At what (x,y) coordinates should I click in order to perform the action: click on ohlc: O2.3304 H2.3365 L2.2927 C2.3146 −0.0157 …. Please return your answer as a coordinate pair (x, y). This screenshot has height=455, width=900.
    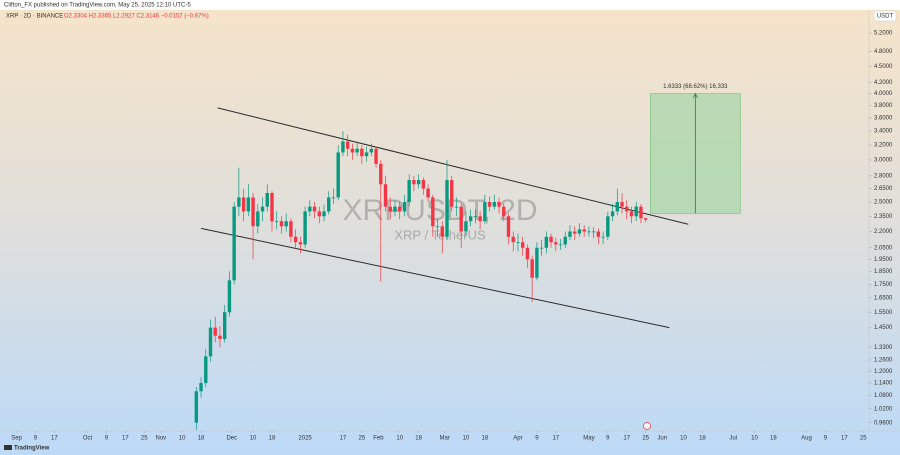
    Looking at the image, I should click on (136, 17).